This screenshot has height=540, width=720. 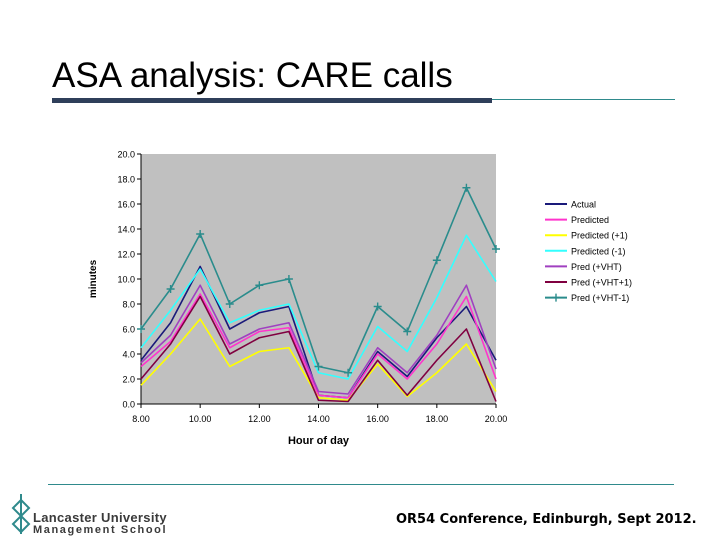 I want to click on y-tick-label-7: 14.0, so click(x=126, y=230).